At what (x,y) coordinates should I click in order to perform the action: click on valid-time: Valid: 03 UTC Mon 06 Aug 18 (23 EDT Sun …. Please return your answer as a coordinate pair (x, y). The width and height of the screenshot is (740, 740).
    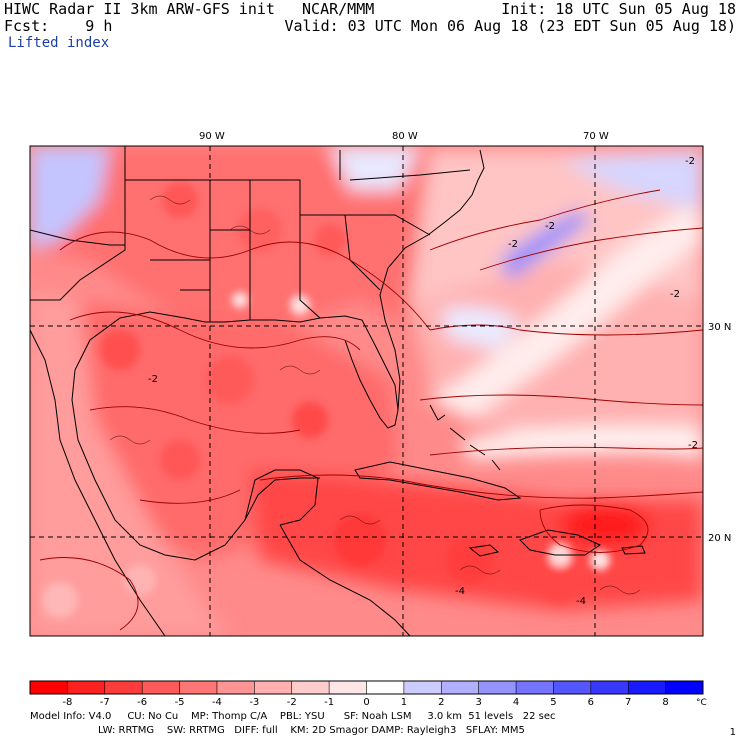
    Looking at the image, I should click on (510, 26).